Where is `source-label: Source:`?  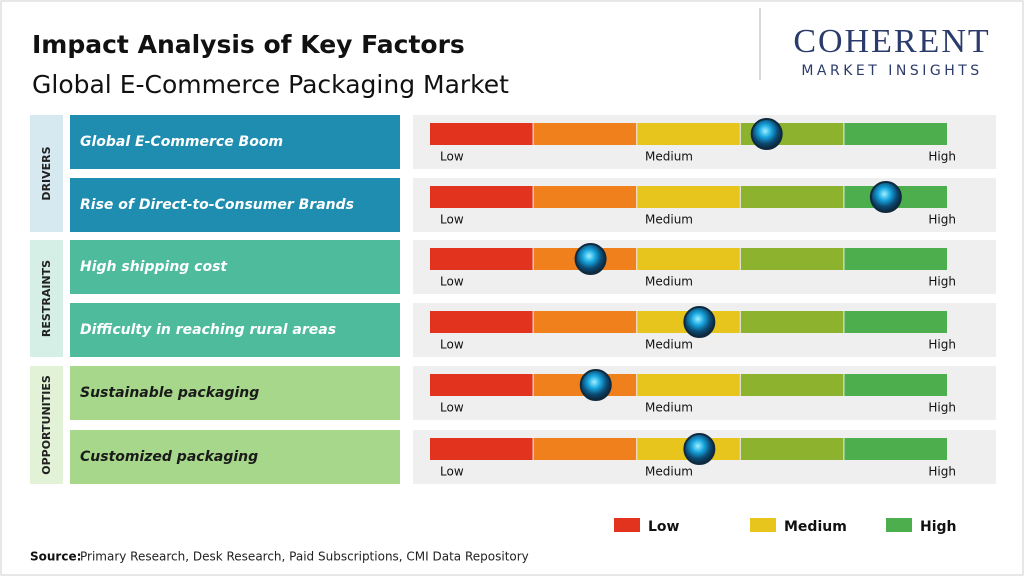 source-label: Source: is located at coordinates (55, 557).